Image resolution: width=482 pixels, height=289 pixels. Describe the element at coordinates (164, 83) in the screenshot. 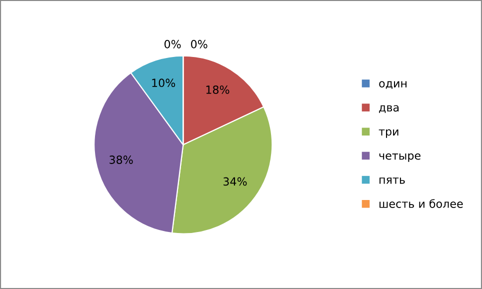

I see `data-label: 10%` at that location.